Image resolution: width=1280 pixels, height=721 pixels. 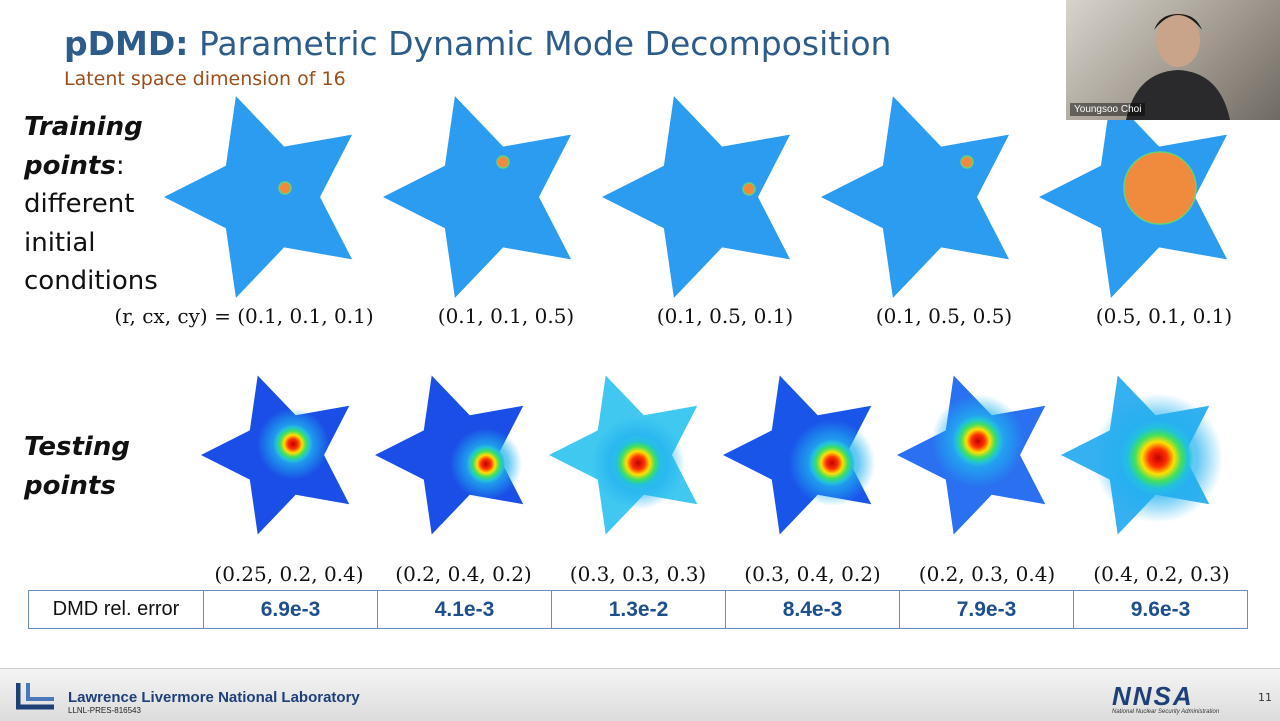 I want to click on lab-name: Lawrence Livermore National Laboratory, so click(x=214, y=697).